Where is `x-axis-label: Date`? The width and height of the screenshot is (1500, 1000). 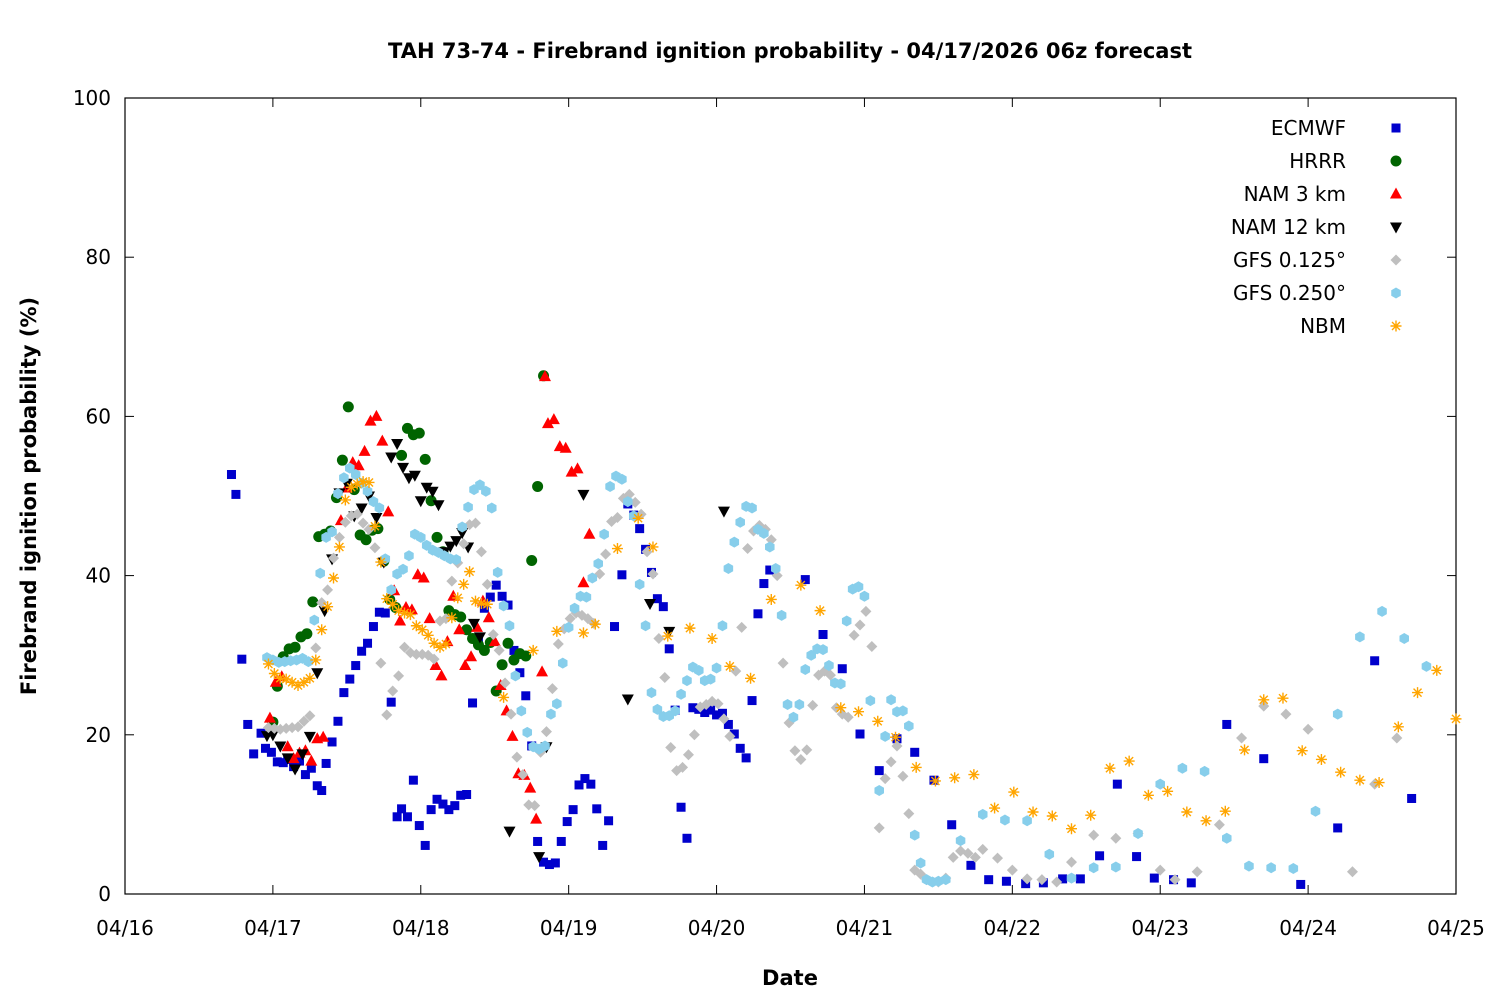
x-axis-label: Date is located at coordinates (790, 978).